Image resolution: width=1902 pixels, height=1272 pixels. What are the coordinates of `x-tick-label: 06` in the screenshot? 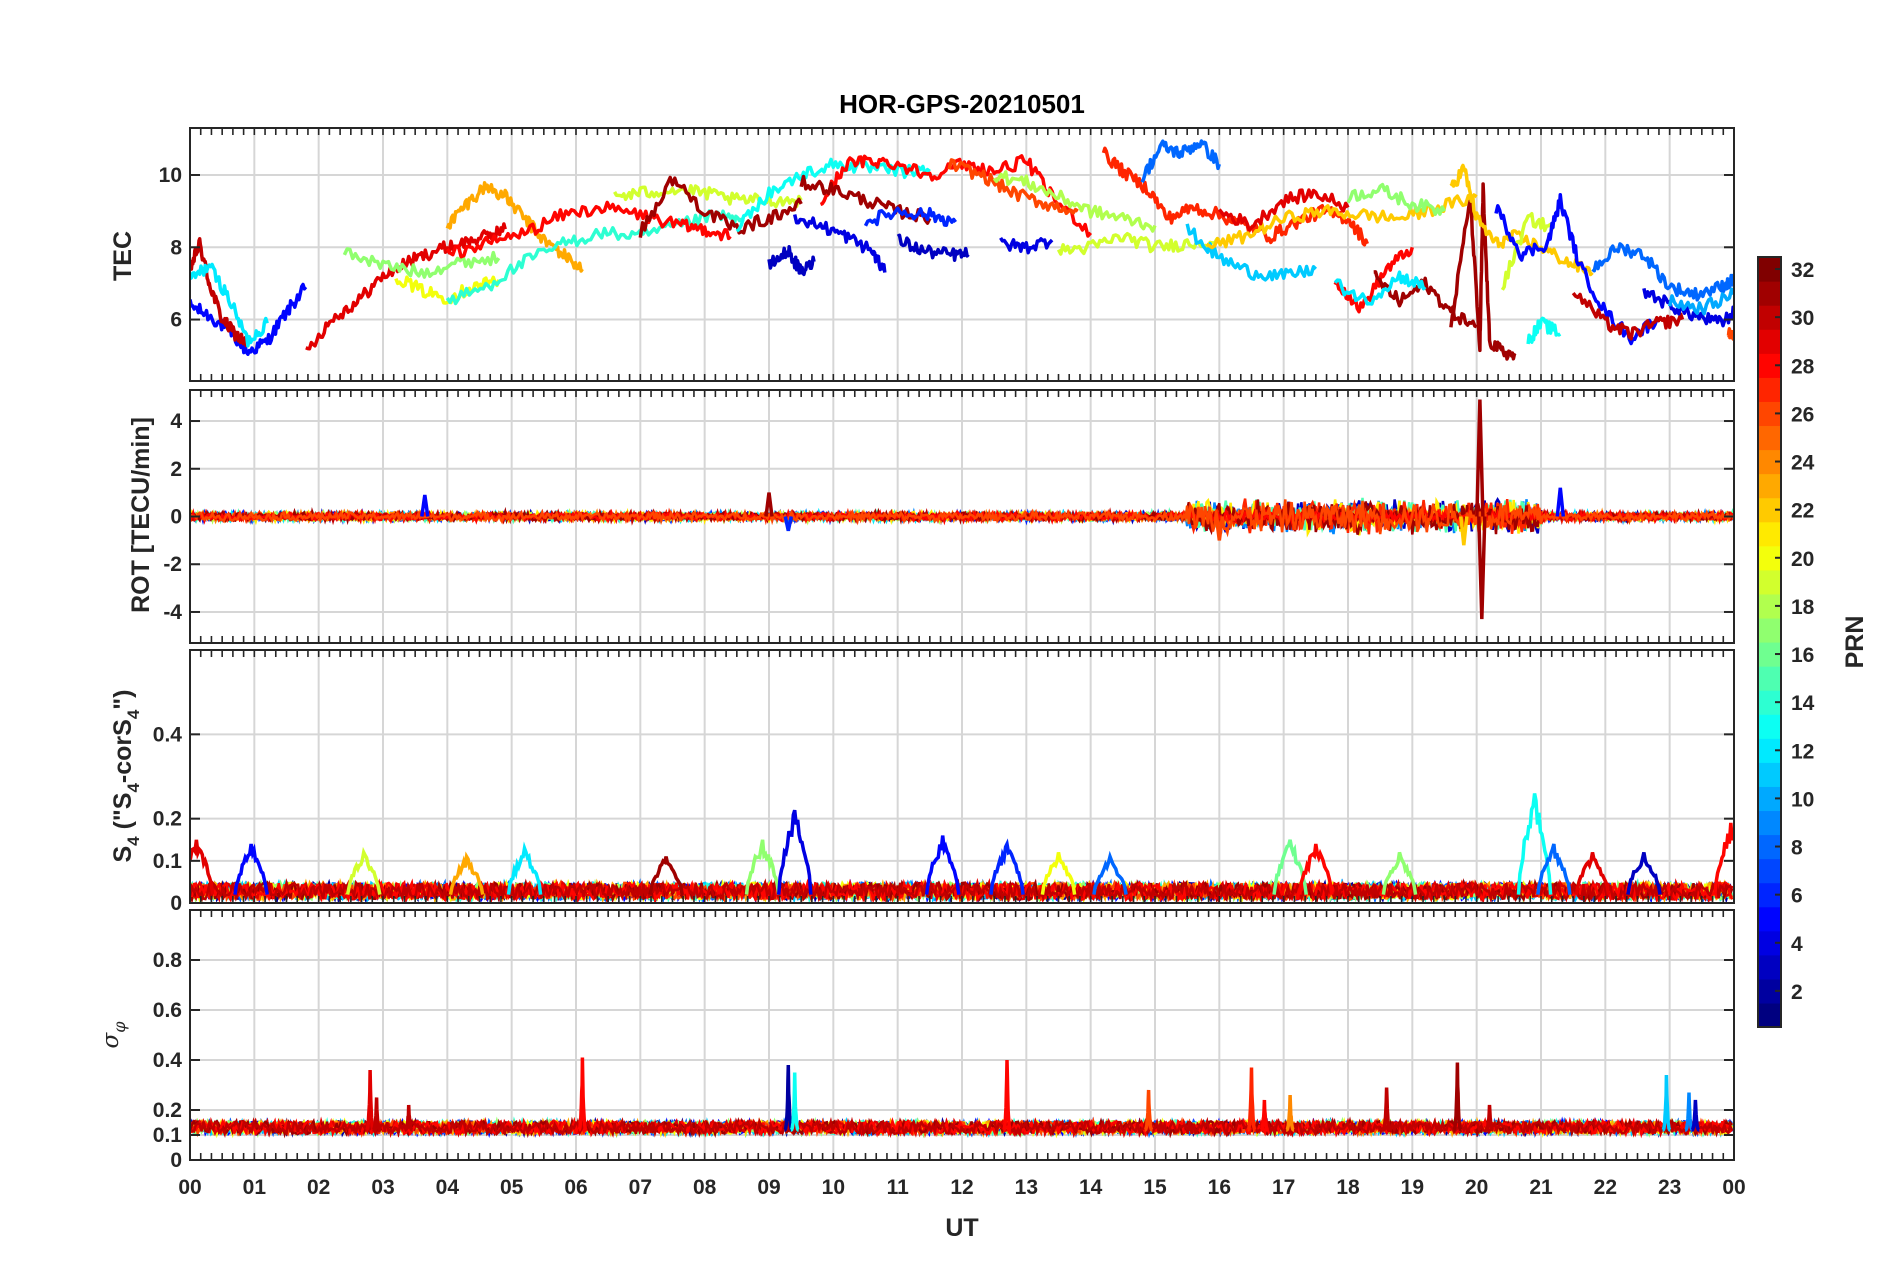 It's located at (575, 1187).